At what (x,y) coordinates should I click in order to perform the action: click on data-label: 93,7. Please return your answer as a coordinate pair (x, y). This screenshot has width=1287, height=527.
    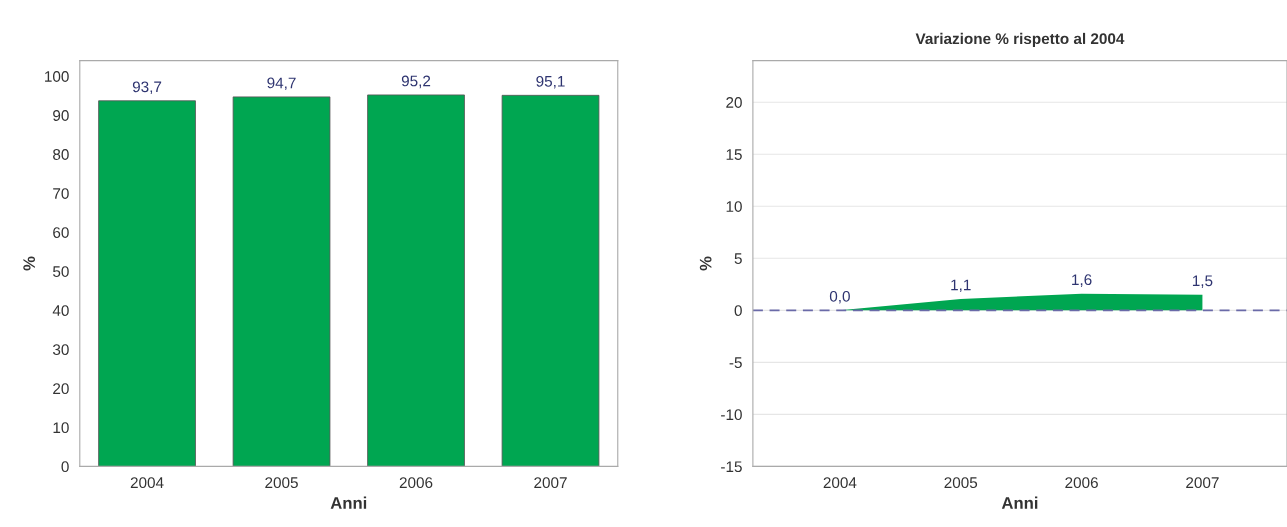
    Looking at the image, I should click on (147, 88).